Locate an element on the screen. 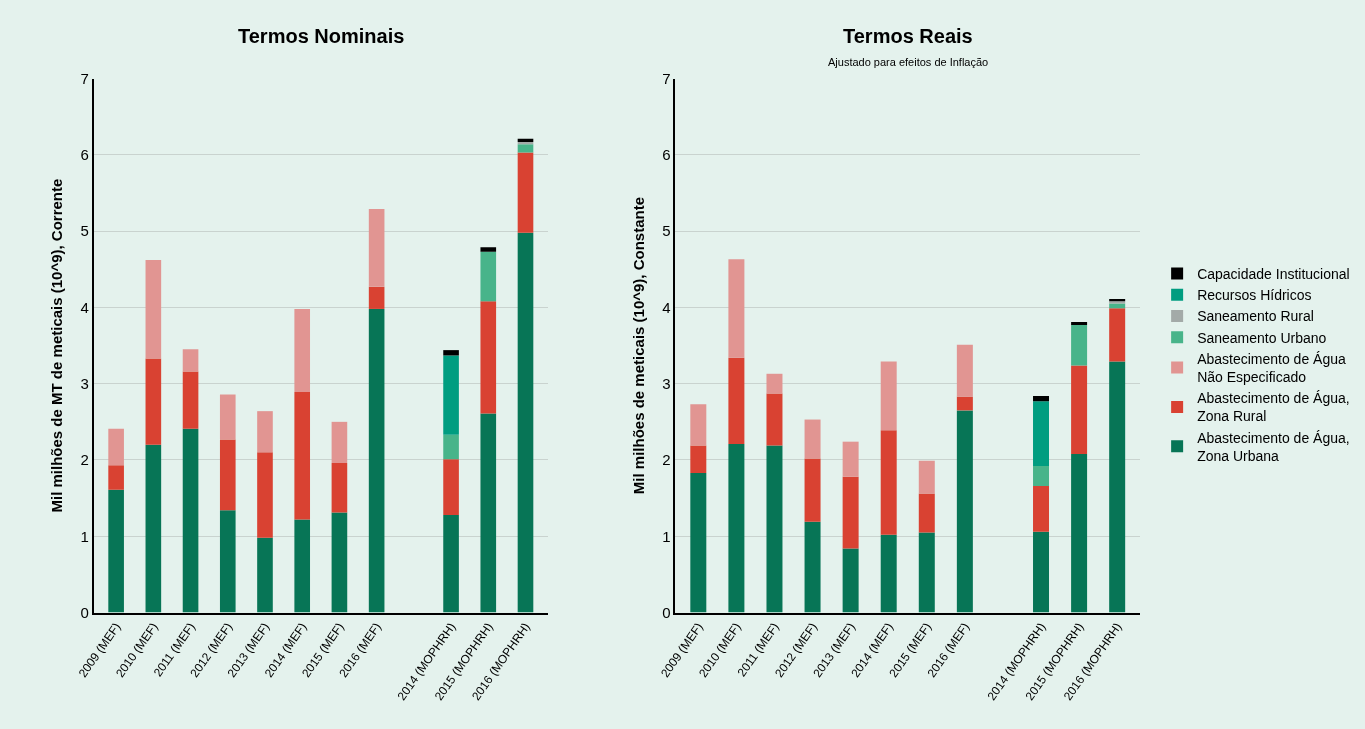  chart-title: Termos Nominais is located at coordinates (321, 36).